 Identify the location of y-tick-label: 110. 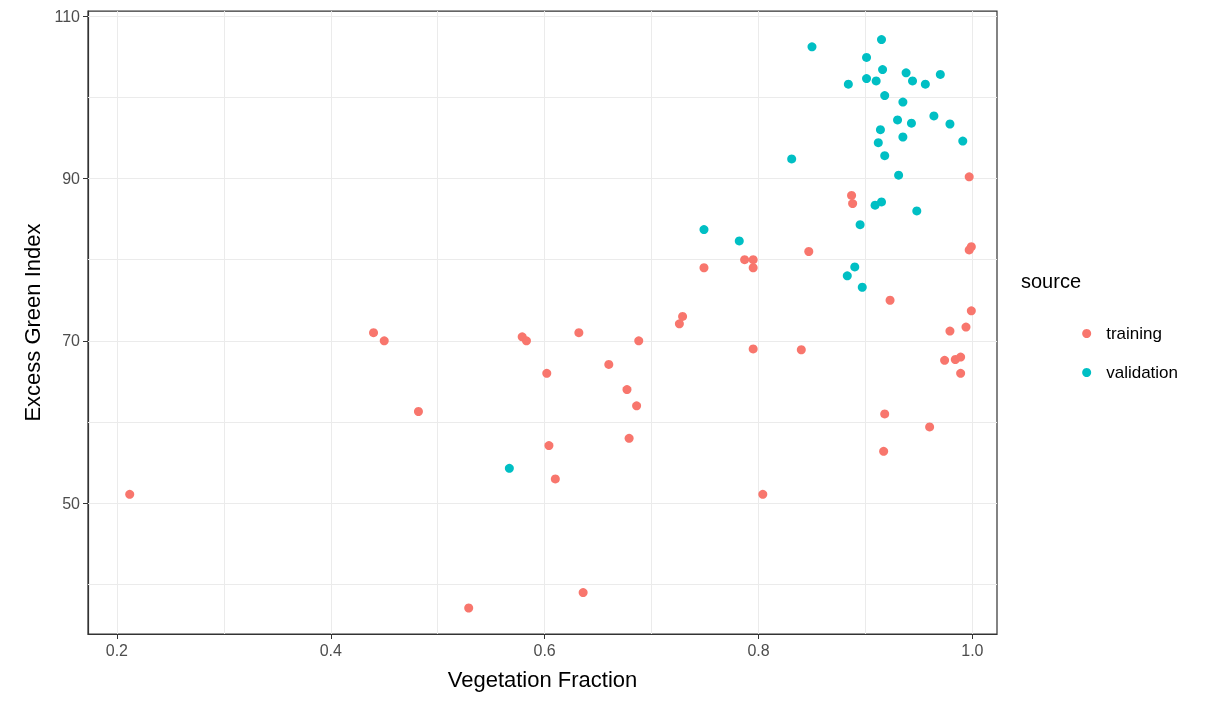
(67, 16).